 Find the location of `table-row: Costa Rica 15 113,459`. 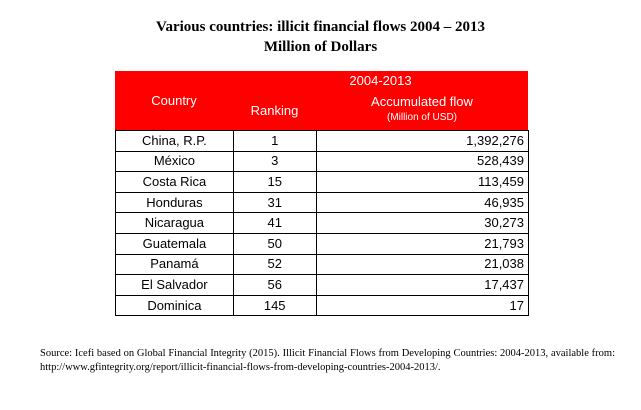

table-row: Costa Rica 15 113,459 is located at coordinates (322, 182).